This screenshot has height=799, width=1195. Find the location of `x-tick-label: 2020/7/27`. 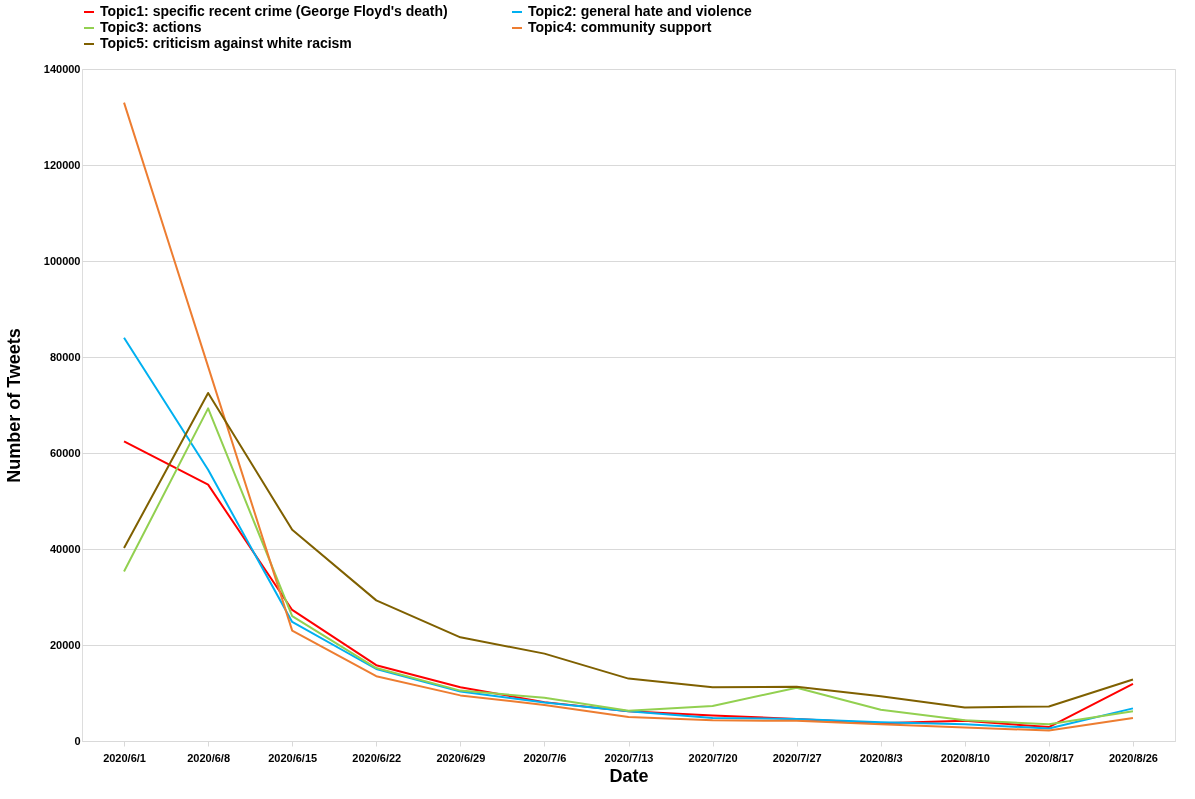

x-tick-label: 2020/7/27 is located at coordinates (797, 757).